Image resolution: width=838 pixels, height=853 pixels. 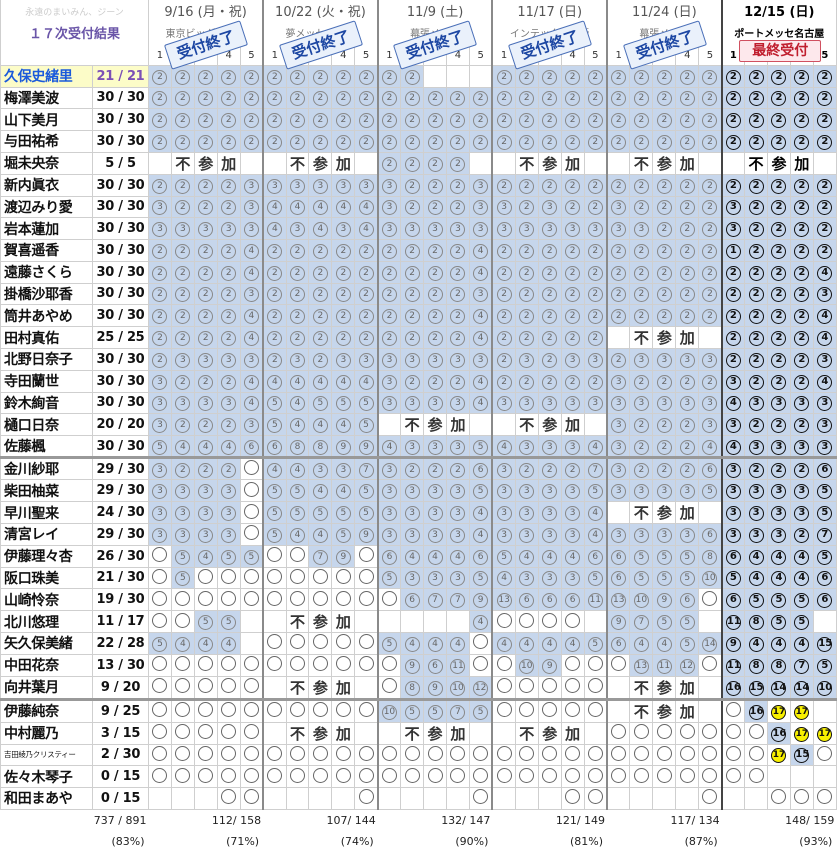 I want to click on not-attending-label: 加, so click(x=687, y=513).